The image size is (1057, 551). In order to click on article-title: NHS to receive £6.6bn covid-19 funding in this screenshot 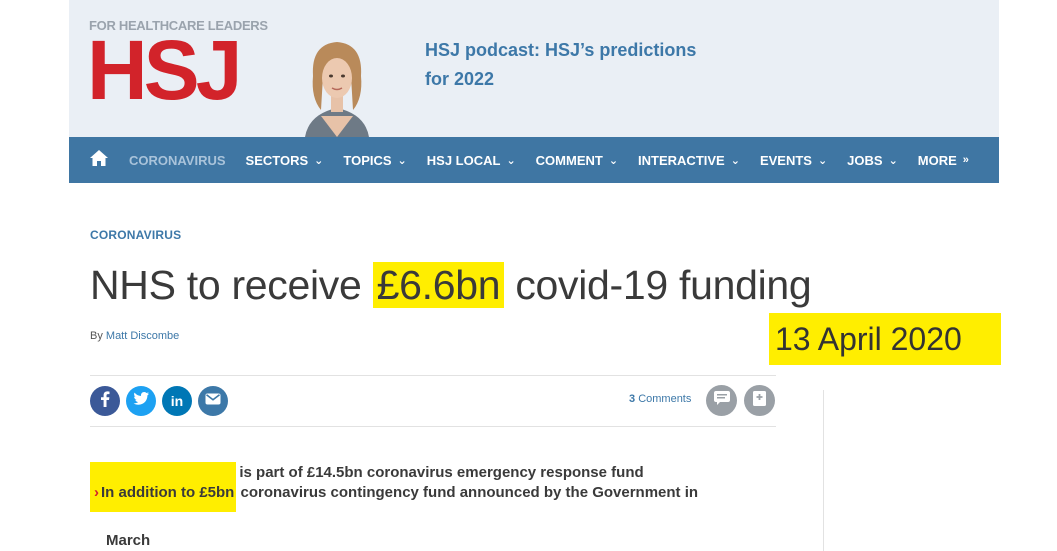, I will do `click(451, 285)`.